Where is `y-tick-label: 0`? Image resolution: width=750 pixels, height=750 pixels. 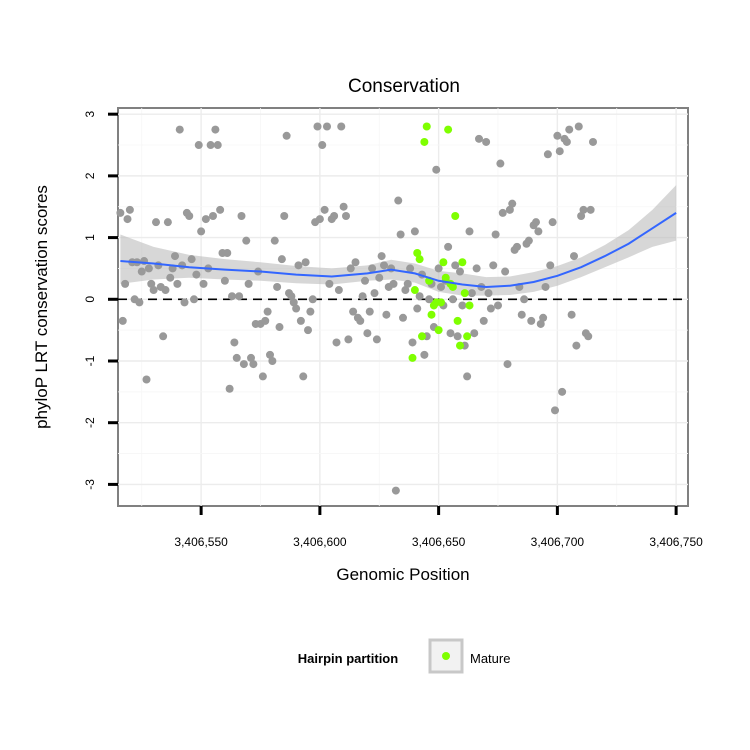 y-tick-label: 0 is located at coordinates (90, 299).